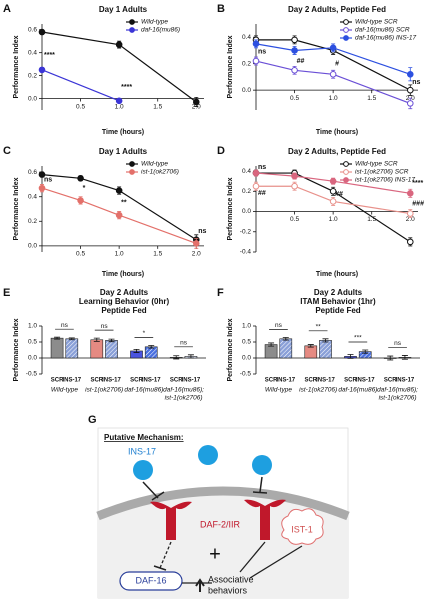  I want to click on x-tick-label: 2.0, so click(196, 254).